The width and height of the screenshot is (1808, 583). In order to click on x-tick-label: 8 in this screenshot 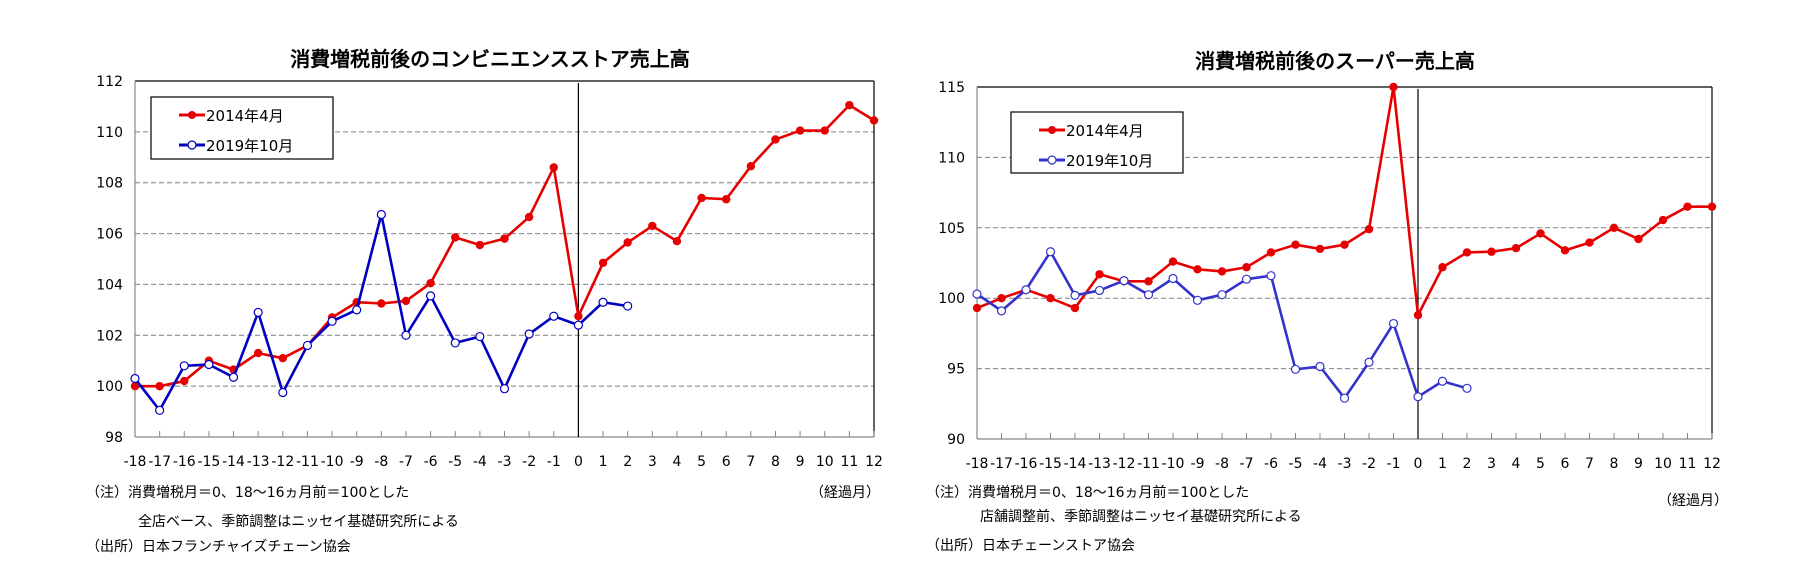, I will do `click(775, 462)`.